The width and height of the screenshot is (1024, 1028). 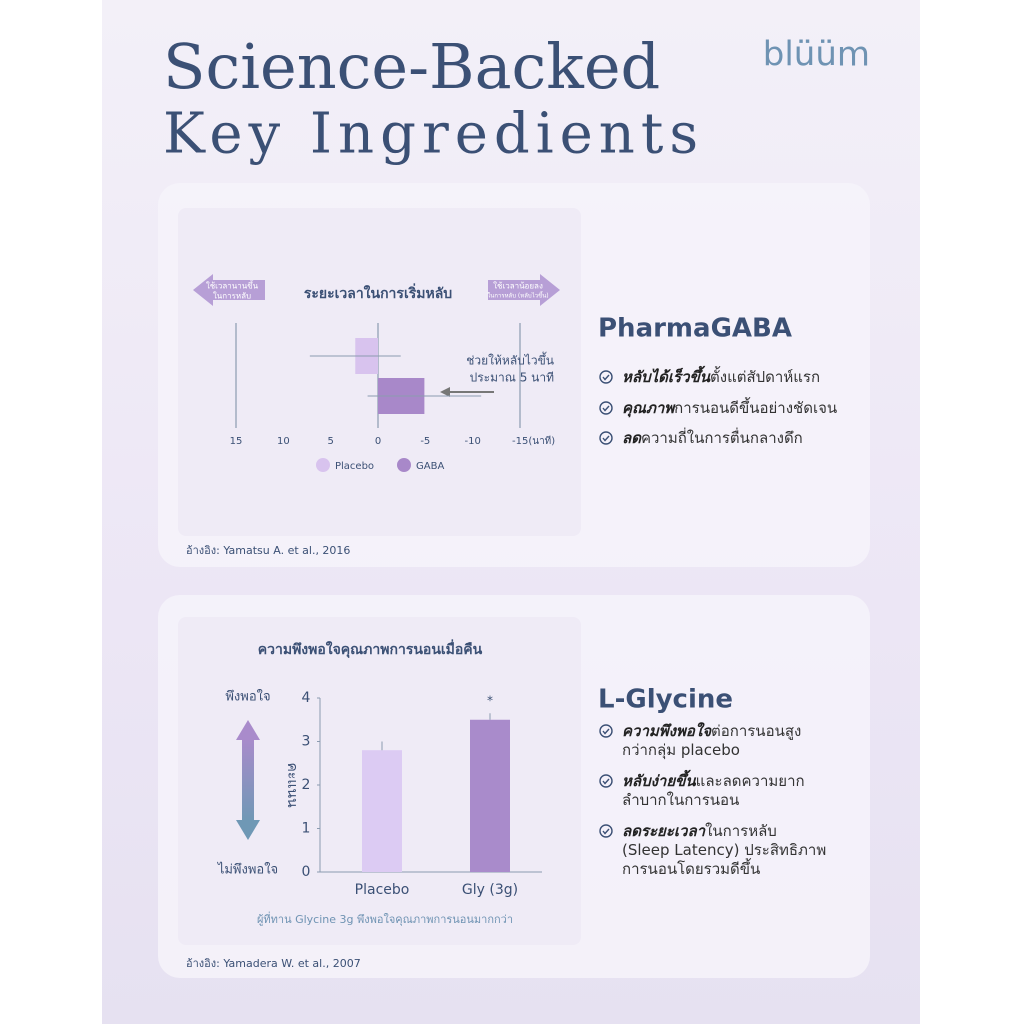 I want to click on bullet-emphasis: หลับได้เร็วขึ้น, so click(x=666, y=375).